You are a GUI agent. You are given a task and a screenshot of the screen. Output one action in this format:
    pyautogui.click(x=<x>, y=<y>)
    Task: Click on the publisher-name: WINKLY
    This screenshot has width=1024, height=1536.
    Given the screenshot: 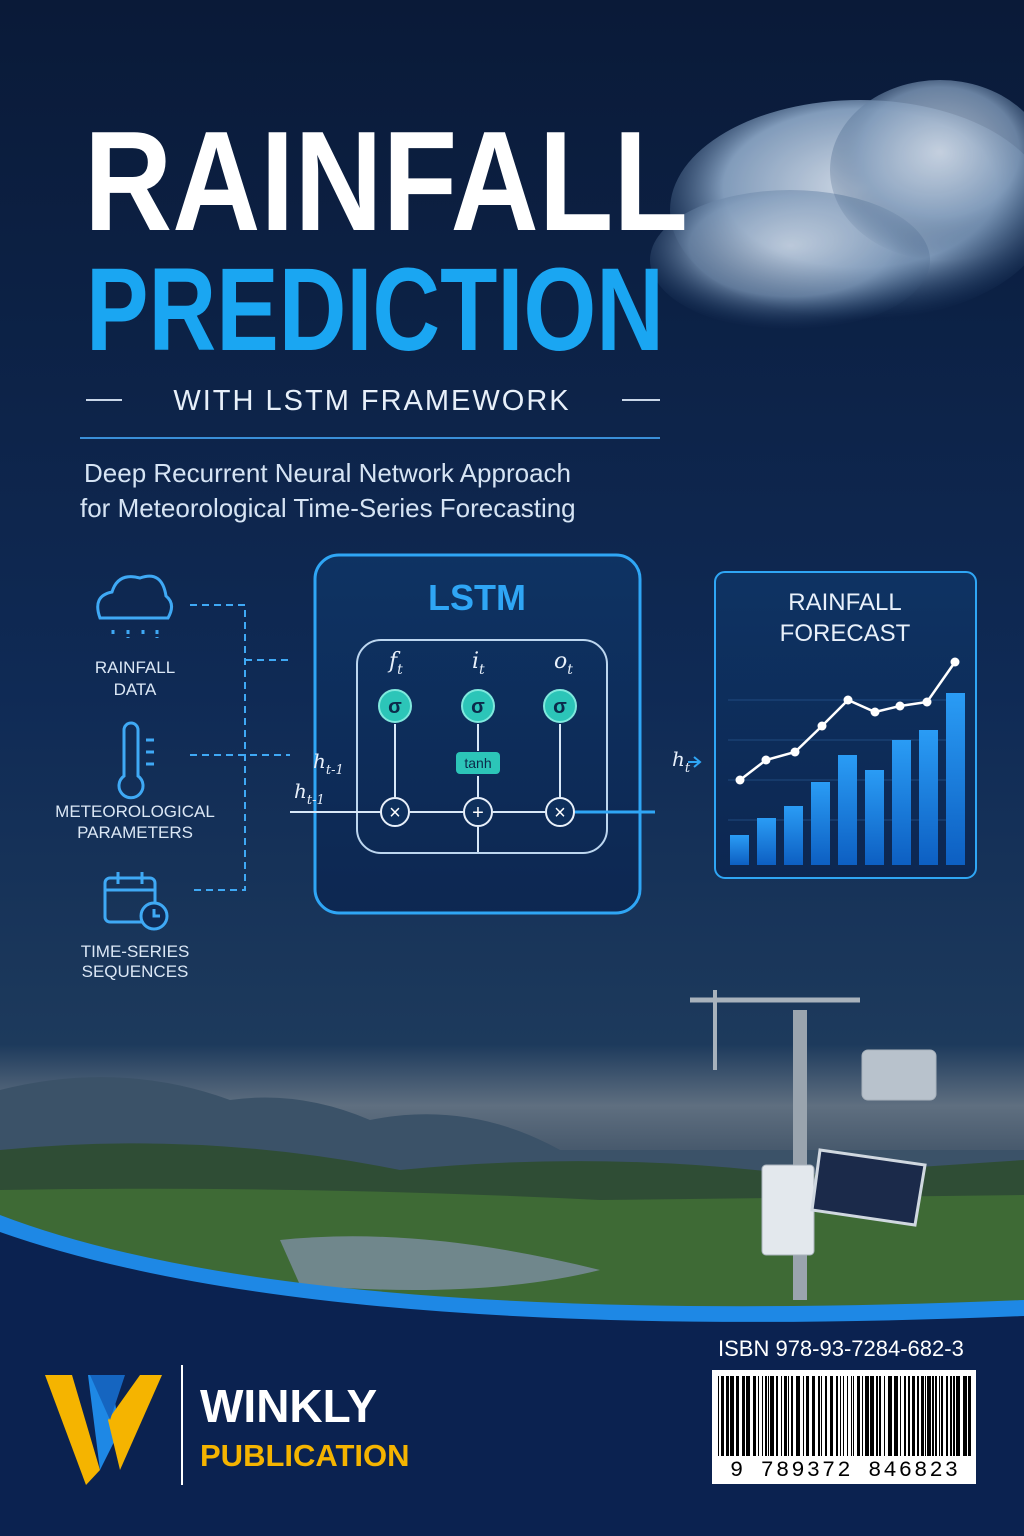 What is the action you would take?
    pyautogui.click(x=288, y=1406)
    